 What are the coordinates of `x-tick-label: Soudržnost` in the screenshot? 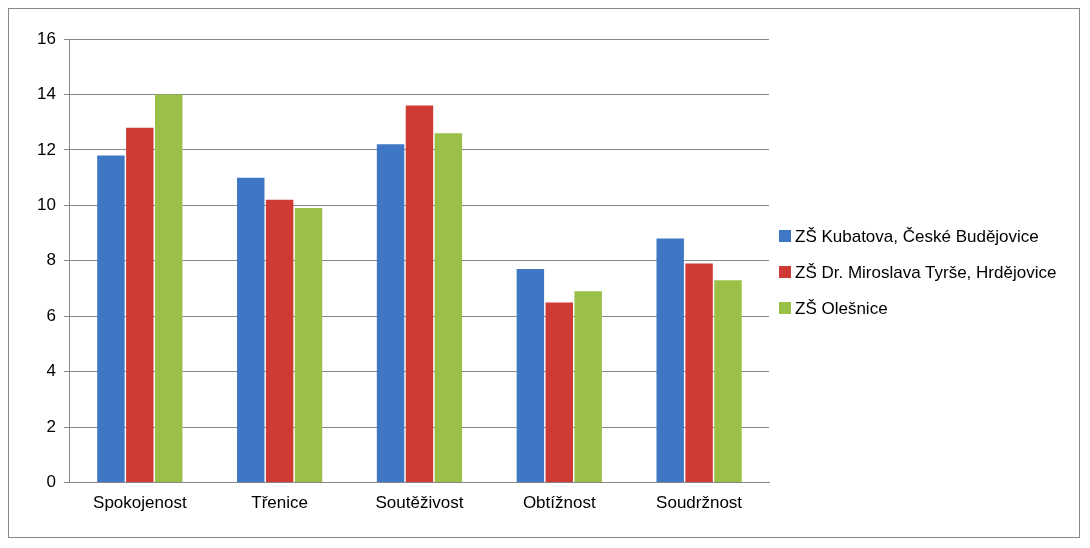 It's located at (699, 503).